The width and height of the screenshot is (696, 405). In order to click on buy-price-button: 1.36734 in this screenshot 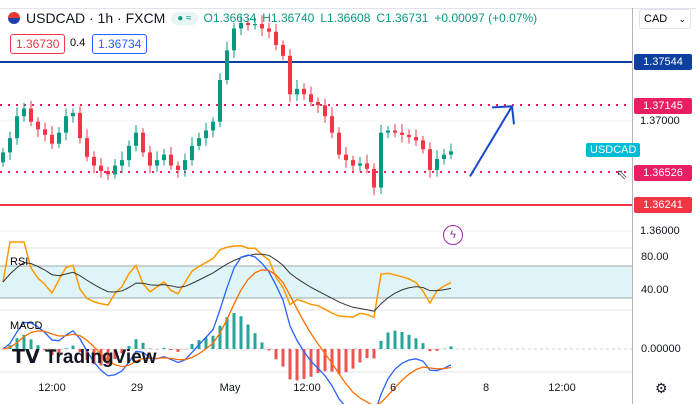, I will do `click(119, 44)`.